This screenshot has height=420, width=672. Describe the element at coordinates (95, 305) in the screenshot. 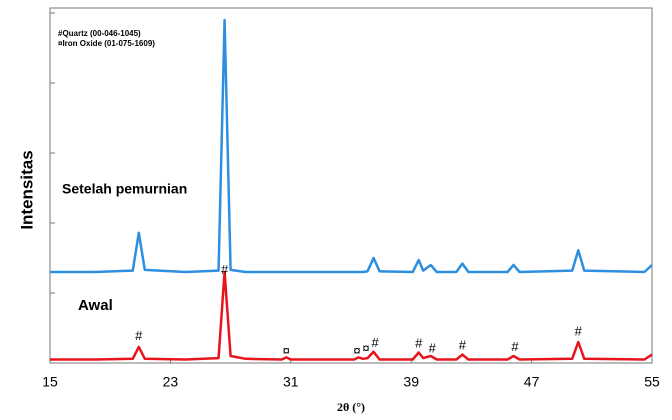

I see `series-label: Awal` at that location.